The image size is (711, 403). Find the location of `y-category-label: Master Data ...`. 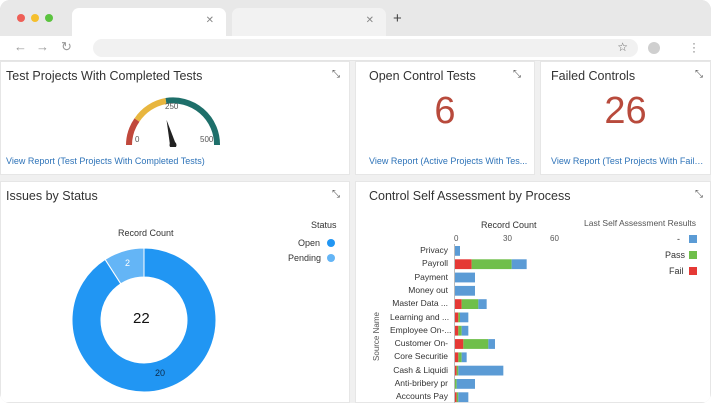

y-category-label: Master Data ... is located at coordinates (420, 303).